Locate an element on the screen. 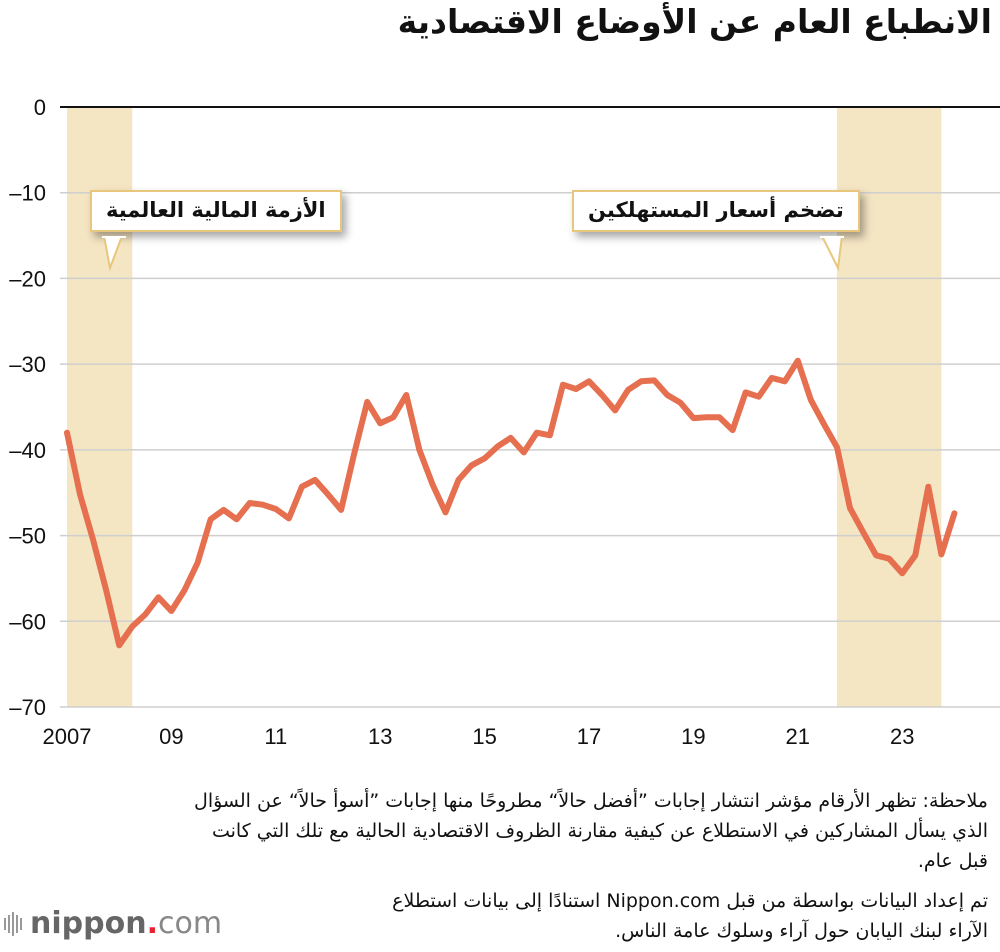 The height and width of the screenshot is (952, 1000). annotation-financial-crisis-label: الأزمة المالية العالمية is located at coordinates (216, 210).